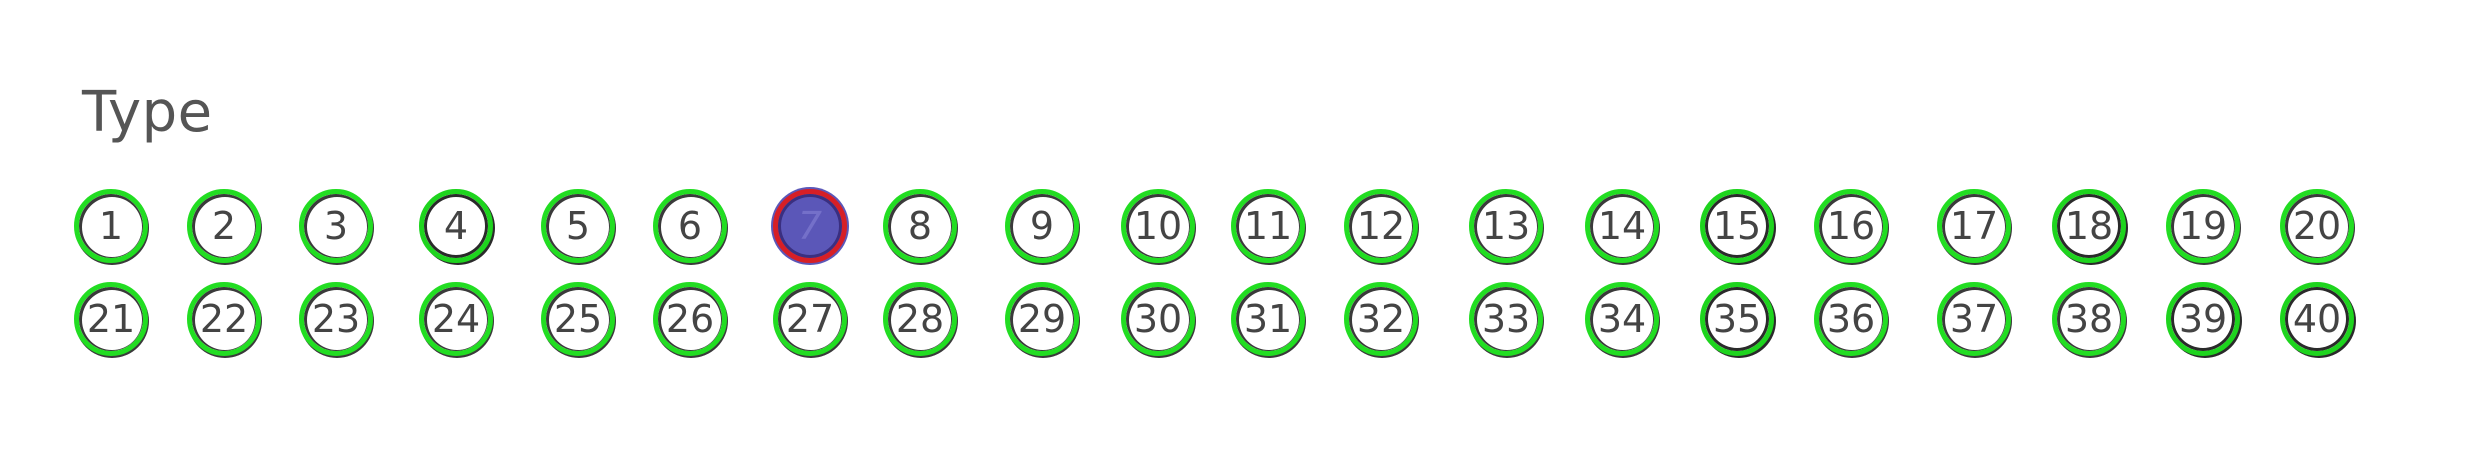 This screenshot has width=2480, height=457. I want to click on type-option-label: 11, so click(1268, 226).